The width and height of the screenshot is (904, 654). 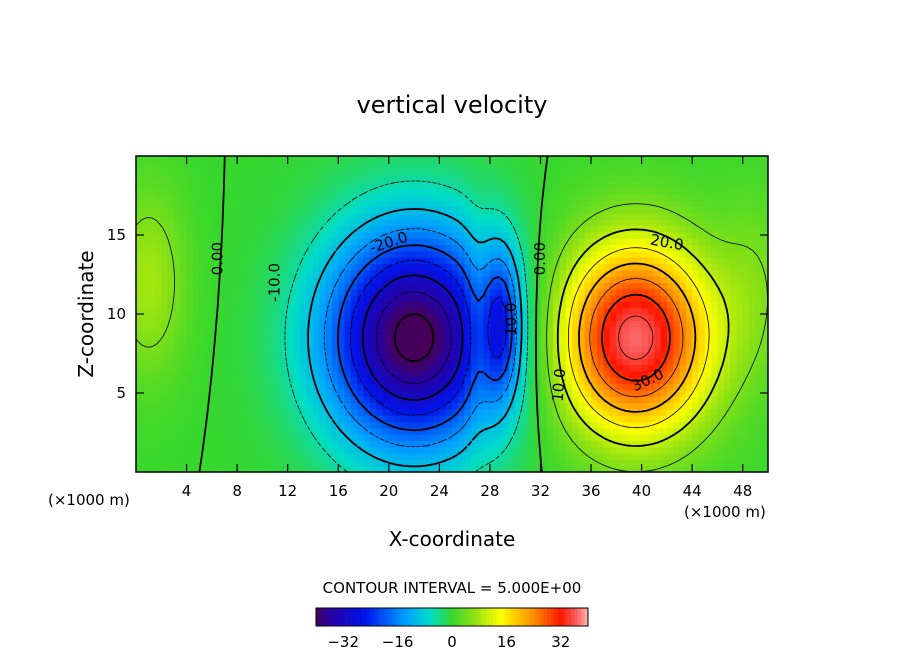 I want to click on x-tick-label: 36, so click(x=590, y=491).